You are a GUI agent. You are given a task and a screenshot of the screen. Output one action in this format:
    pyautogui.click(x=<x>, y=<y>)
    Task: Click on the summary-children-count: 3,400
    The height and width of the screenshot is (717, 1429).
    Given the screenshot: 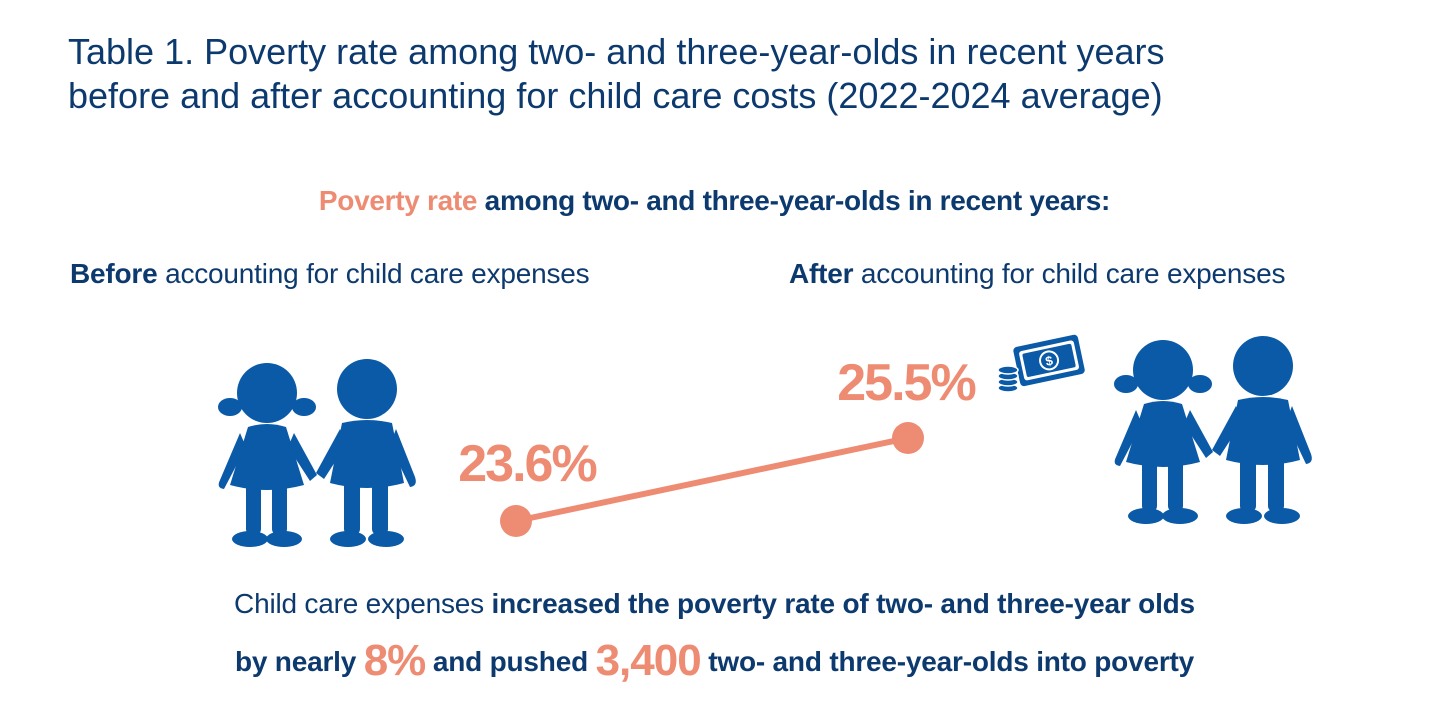 What is the action you would take?
    pyautogui.click(x=648, y=660)
    